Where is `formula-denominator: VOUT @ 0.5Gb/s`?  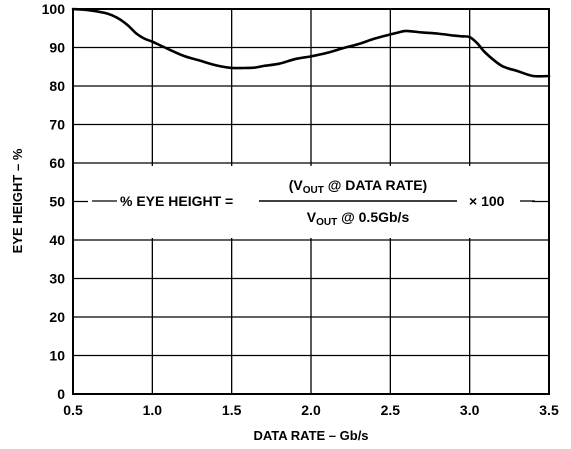
formula-denominator: VOUT @ 0.5Gb/s is located at coordinates (358, 218).